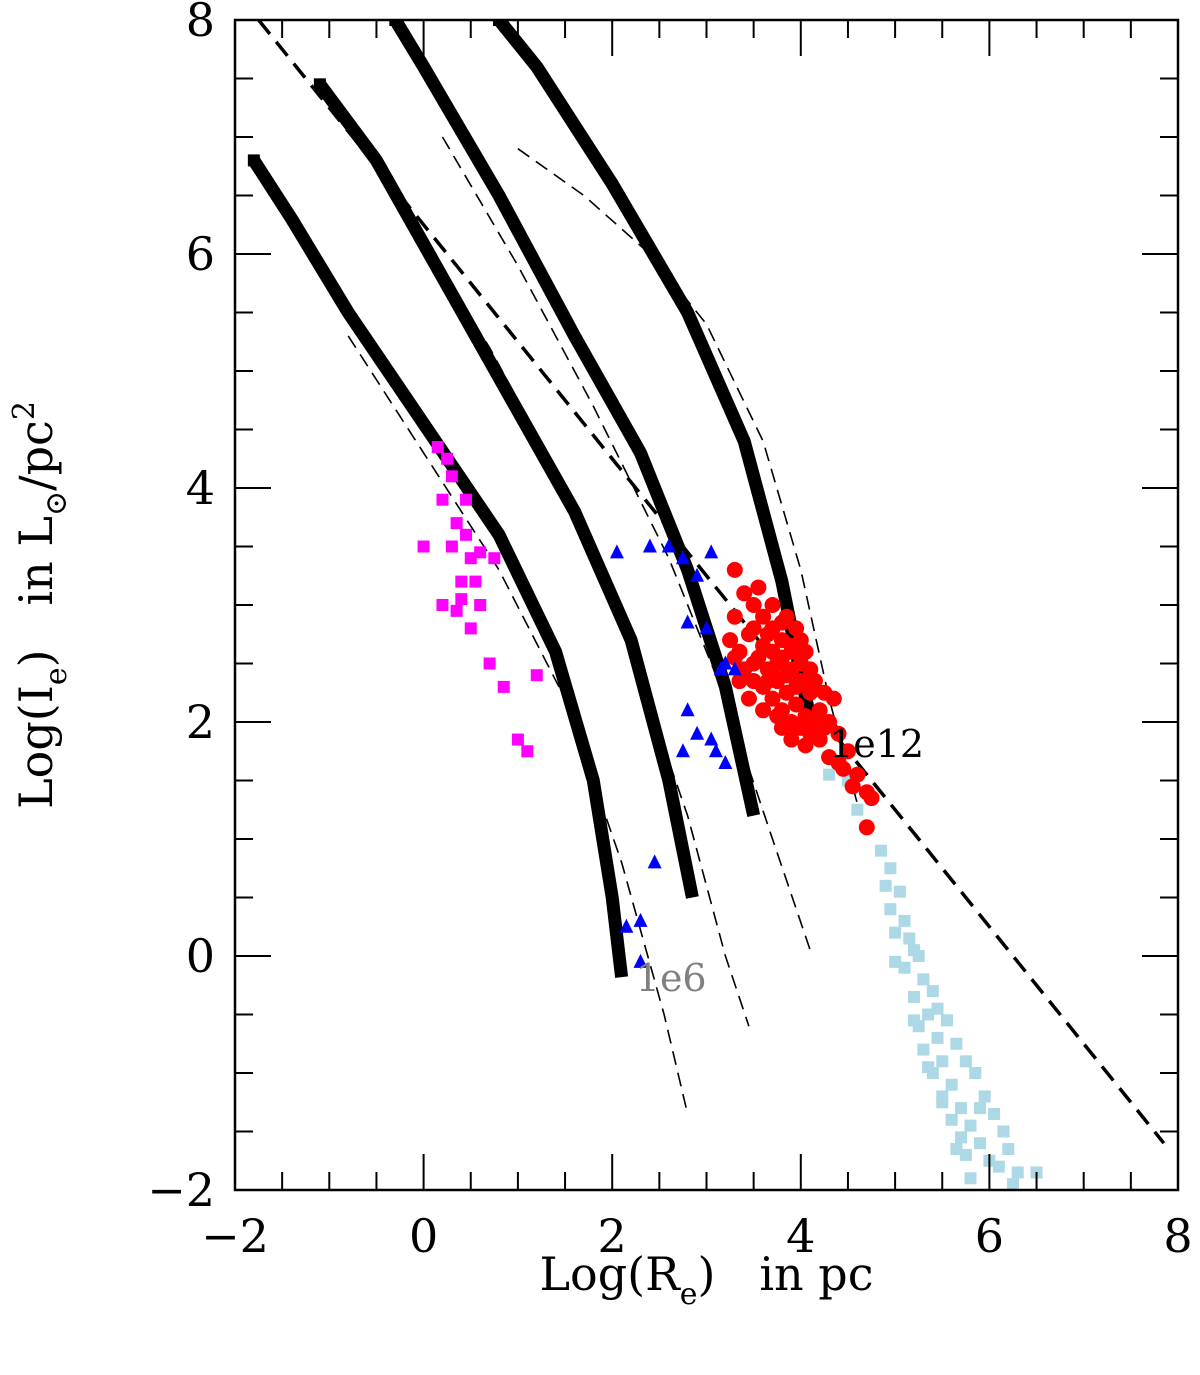 The height and width of the screenshot is (1375, 1200). What do you see at coordinates (689, 1294) in the screenshot?
I see `x-axis-title-sub: e` at bounding box center [689, 1294].